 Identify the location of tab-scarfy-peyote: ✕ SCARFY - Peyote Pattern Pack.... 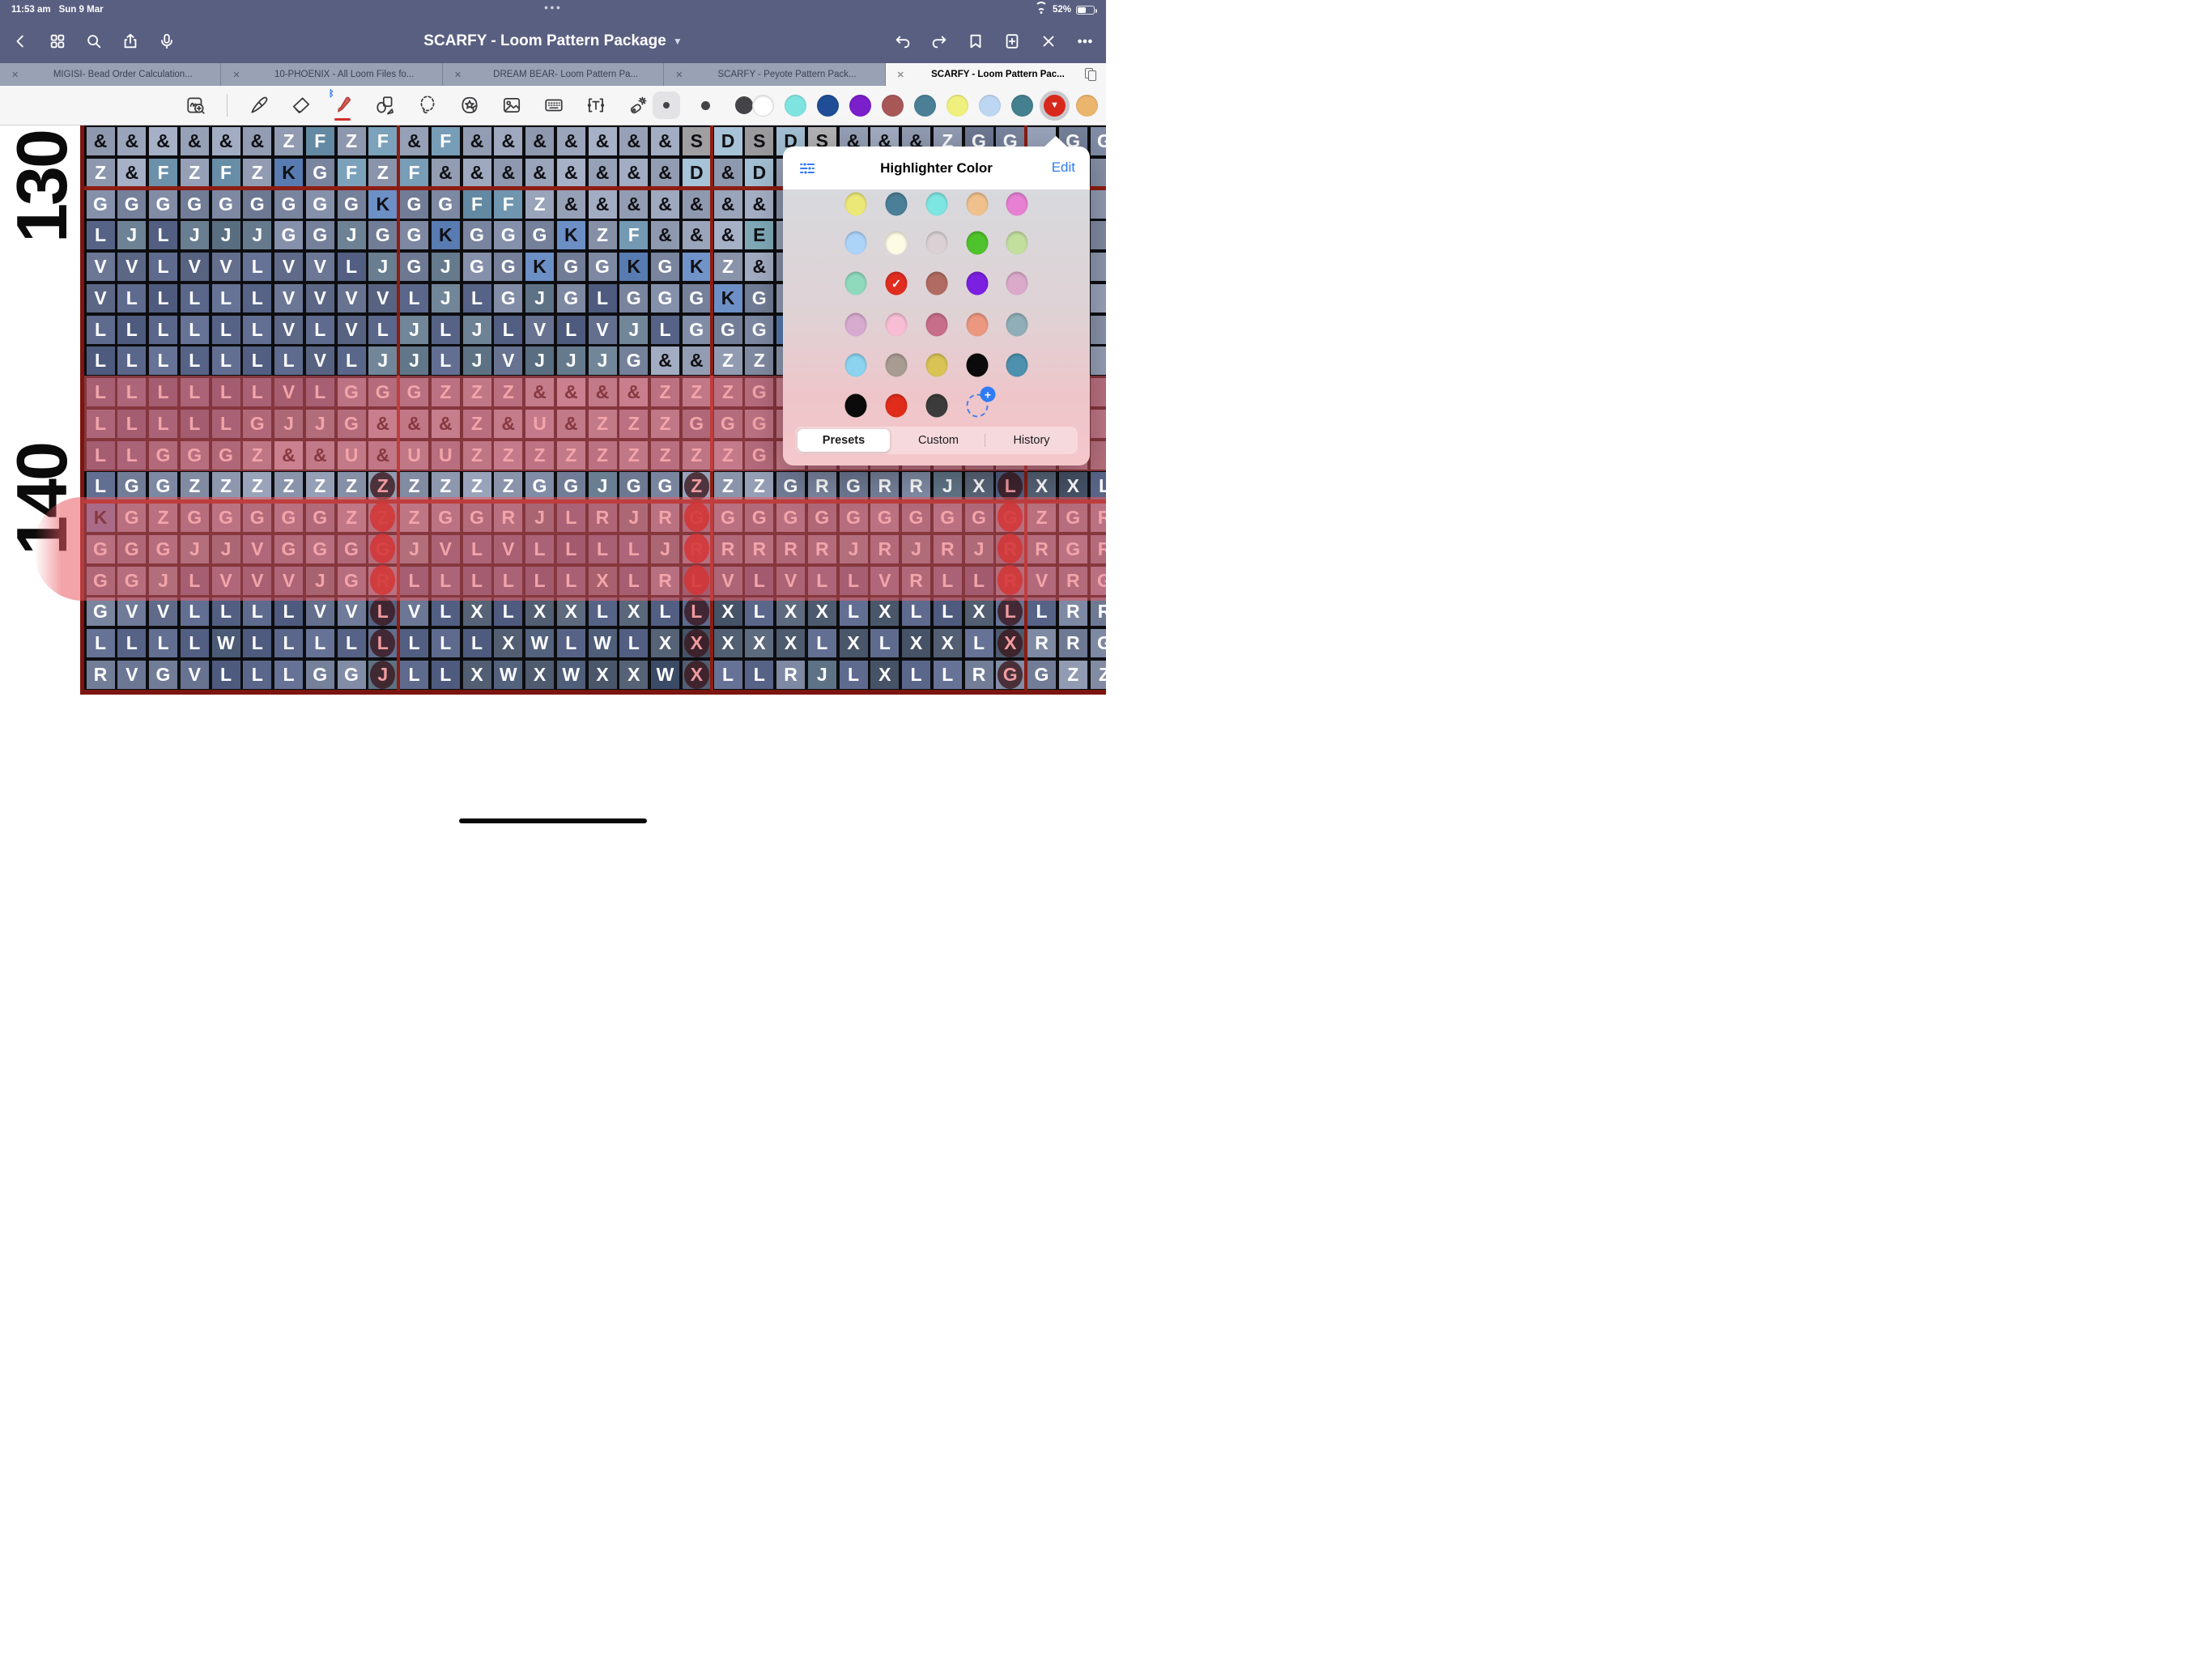
(775, 74).